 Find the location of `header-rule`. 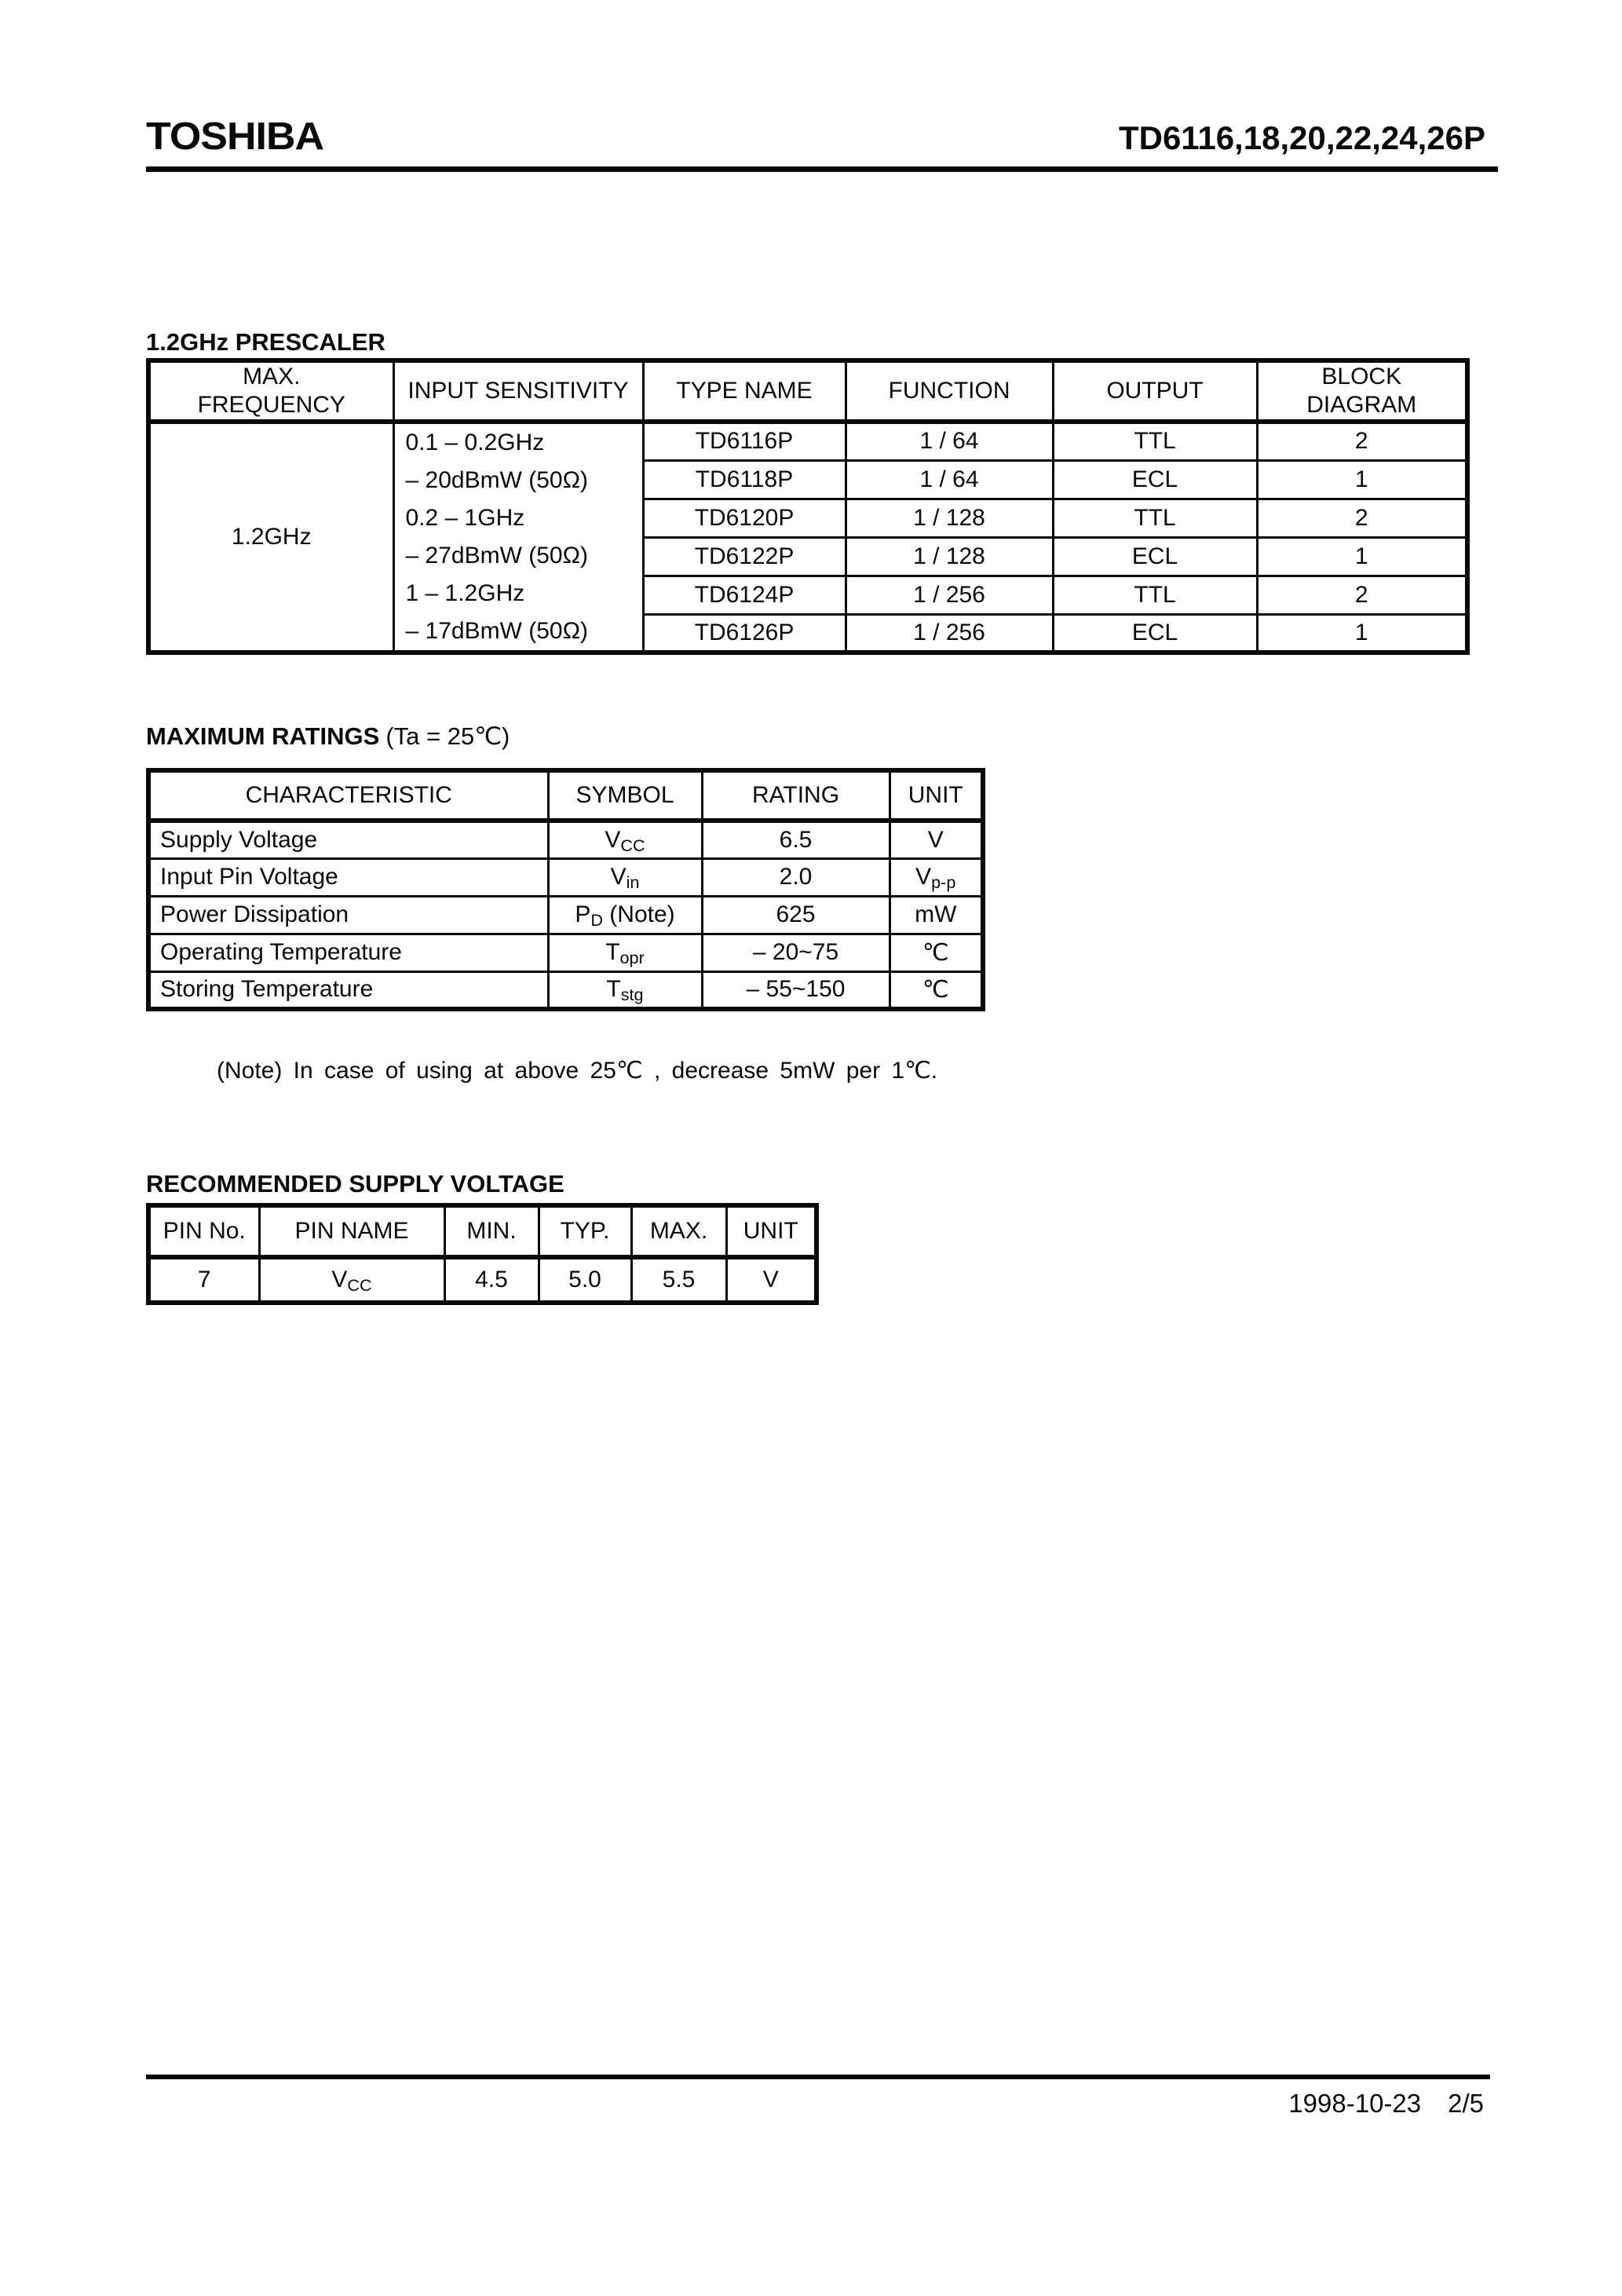

header-rule is located at coordinates (822, 169).